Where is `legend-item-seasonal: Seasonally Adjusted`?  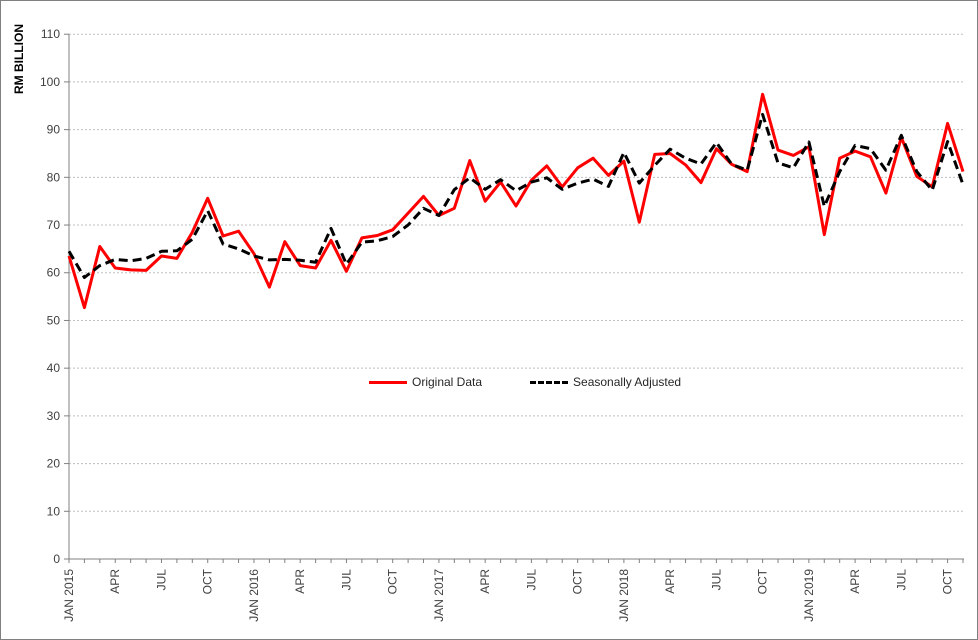 legend-item-seasonal: Seasonally Adjusted is located at coordinates (605, 382).